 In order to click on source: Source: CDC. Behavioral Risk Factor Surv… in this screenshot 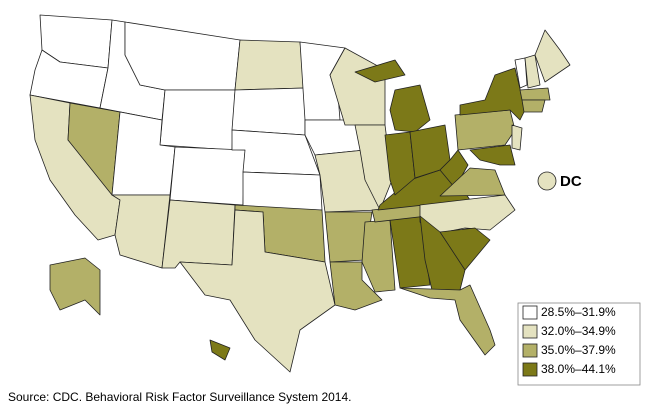, I will do `click(179, 397)`.